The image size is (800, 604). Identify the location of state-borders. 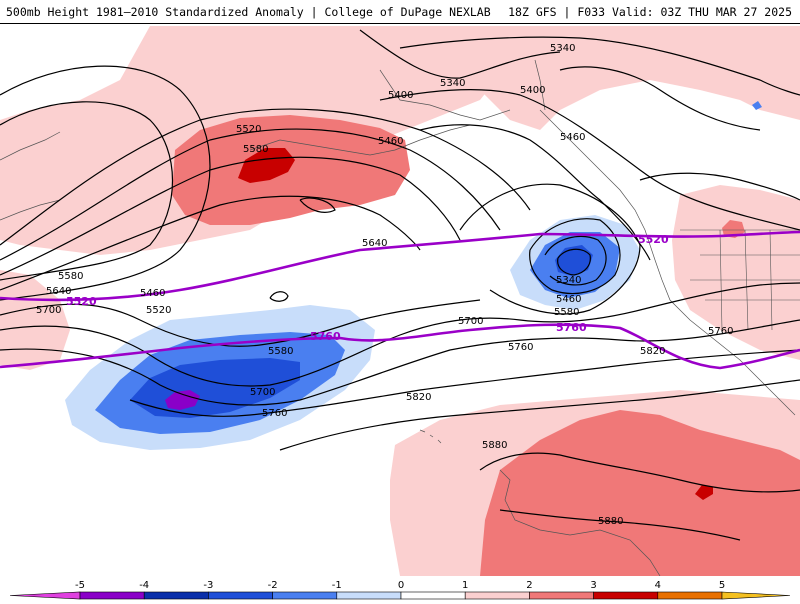
(740, 280).